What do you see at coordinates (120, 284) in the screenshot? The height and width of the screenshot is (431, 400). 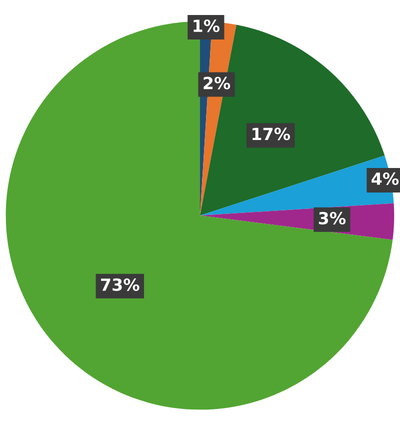 I see `data-label: 73%` at bounding box center [120, 284].